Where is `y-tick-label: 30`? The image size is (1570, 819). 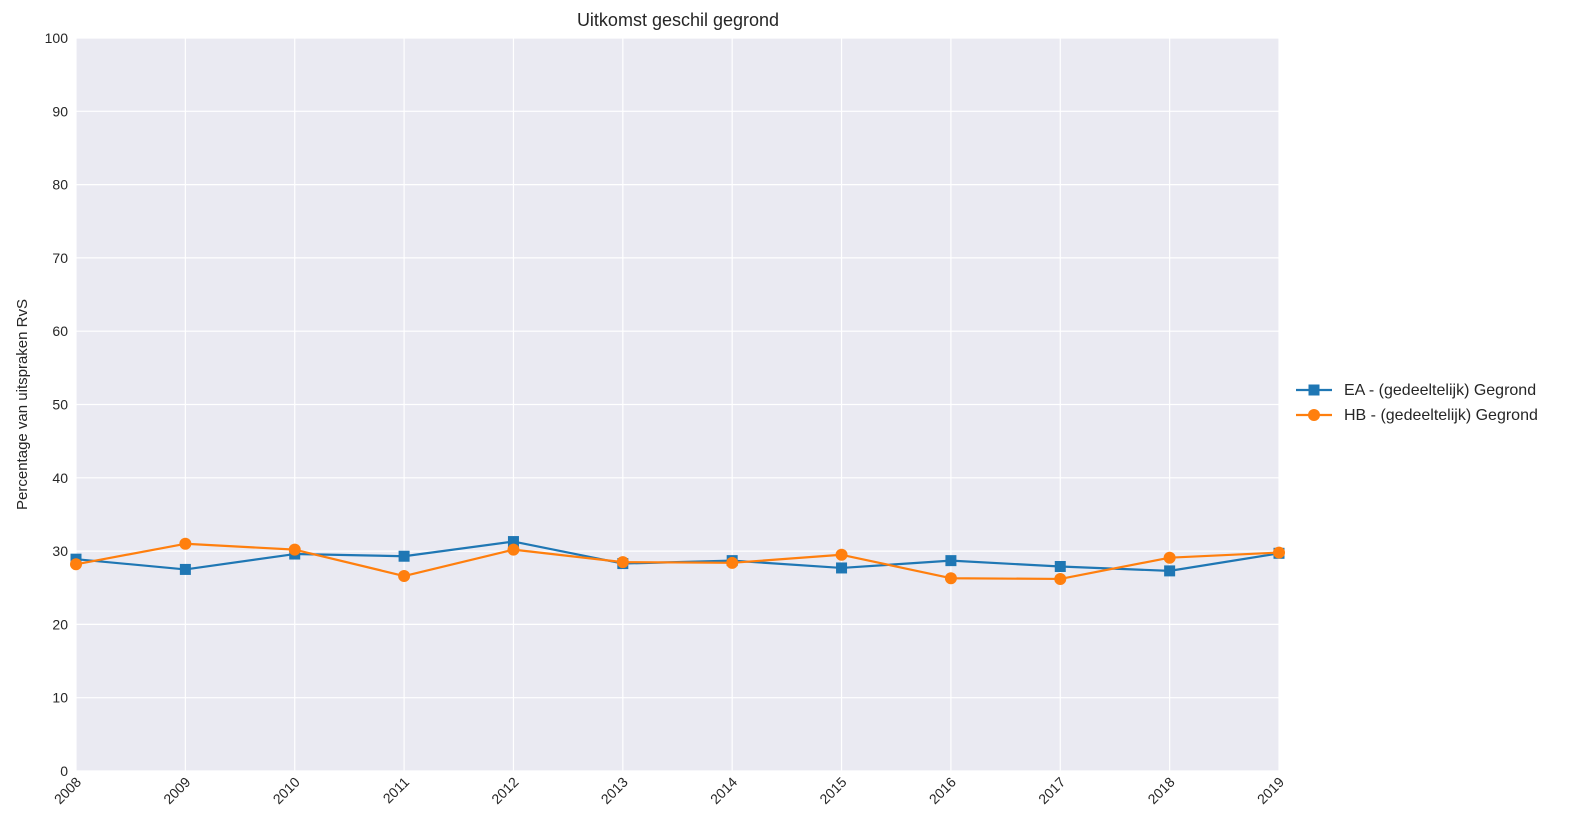
y-tick-label: 30 is located at coordinates (60, 551).